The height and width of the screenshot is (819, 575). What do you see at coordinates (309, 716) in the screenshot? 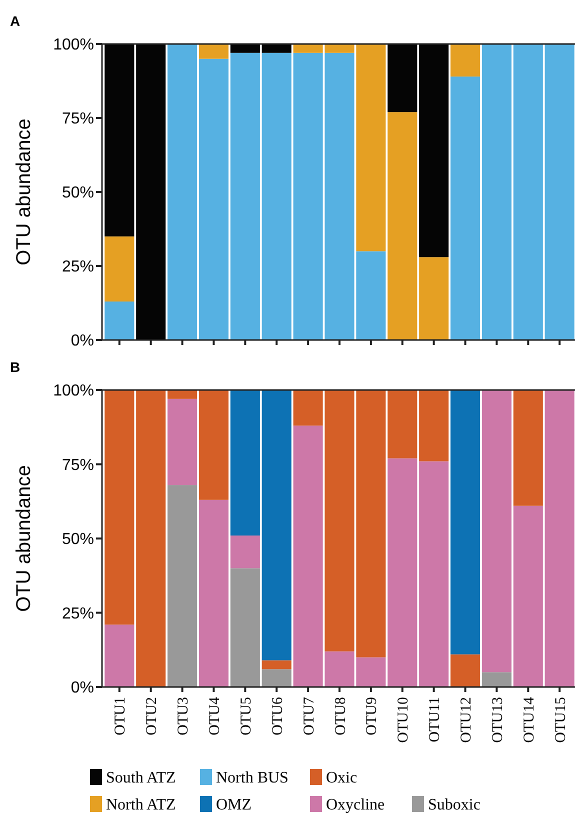
I see `x-tick-label: OTU7` at bounding box center [309, 716].